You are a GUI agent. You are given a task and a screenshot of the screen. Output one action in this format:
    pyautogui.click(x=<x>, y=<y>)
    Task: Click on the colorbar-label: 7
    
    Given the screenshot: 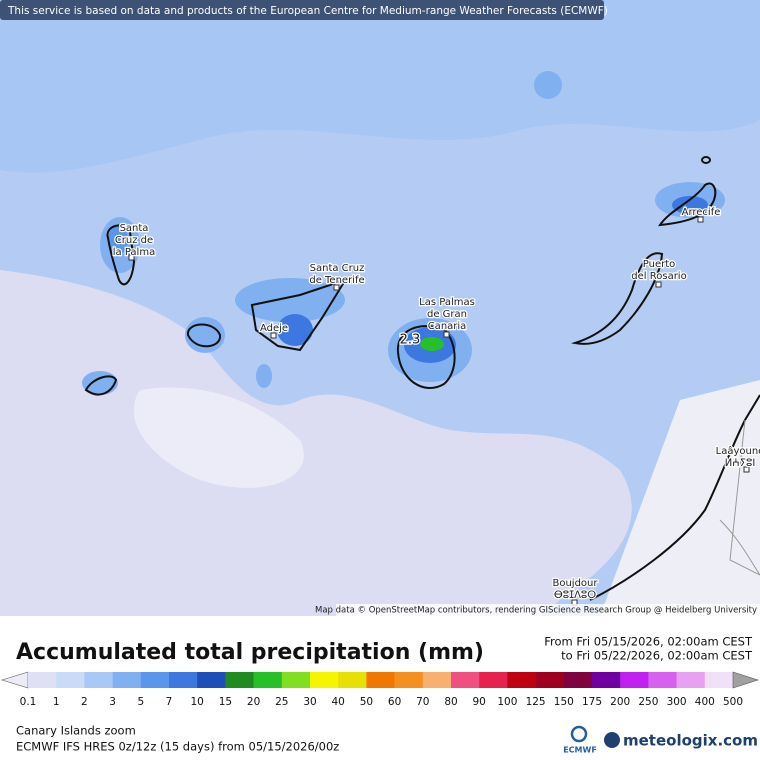 What is the action you would take?
    pyautogui.click(x=169, y=702)
    